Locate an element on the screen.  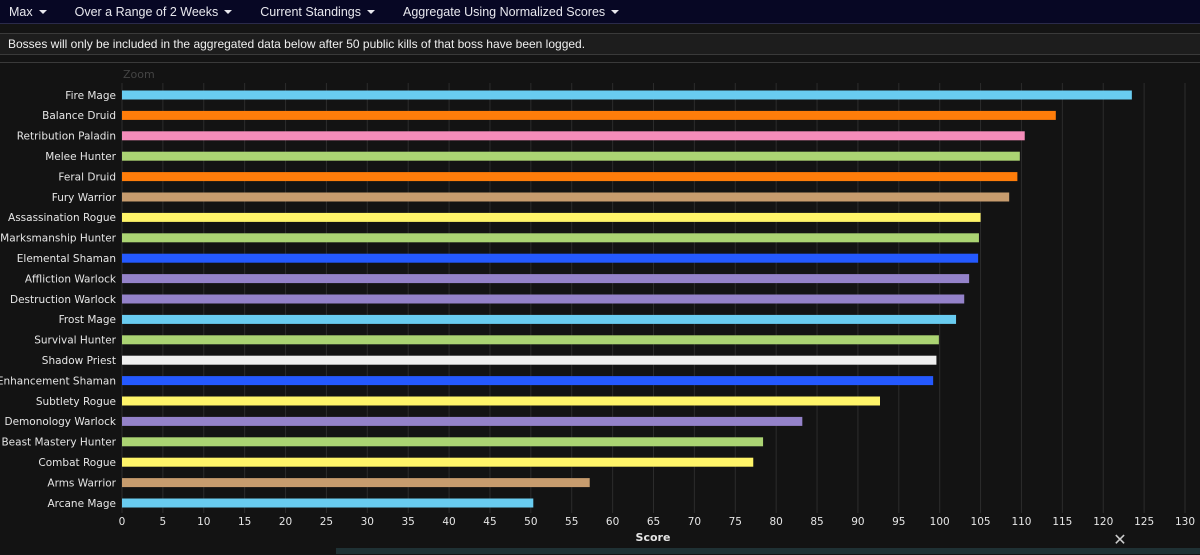
category-label: Assassination Rogue is located at coordinates (62, 218).